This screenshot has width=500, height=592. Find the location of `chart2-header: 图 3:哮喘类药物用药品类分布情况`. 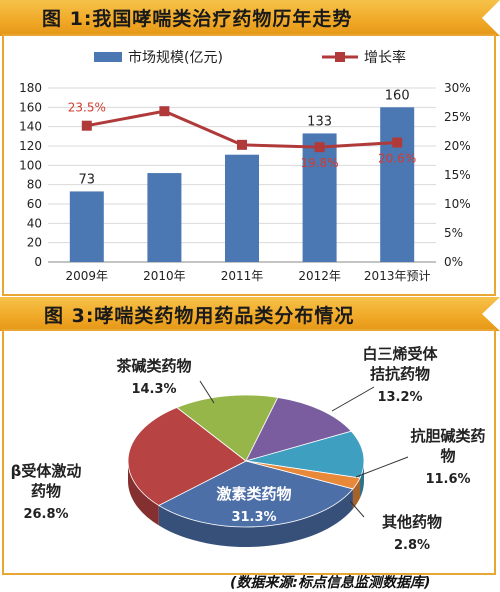

chart2-header: 图 3:哮喘类药物用药品类分布情况 is located at coordinates (250, 314).